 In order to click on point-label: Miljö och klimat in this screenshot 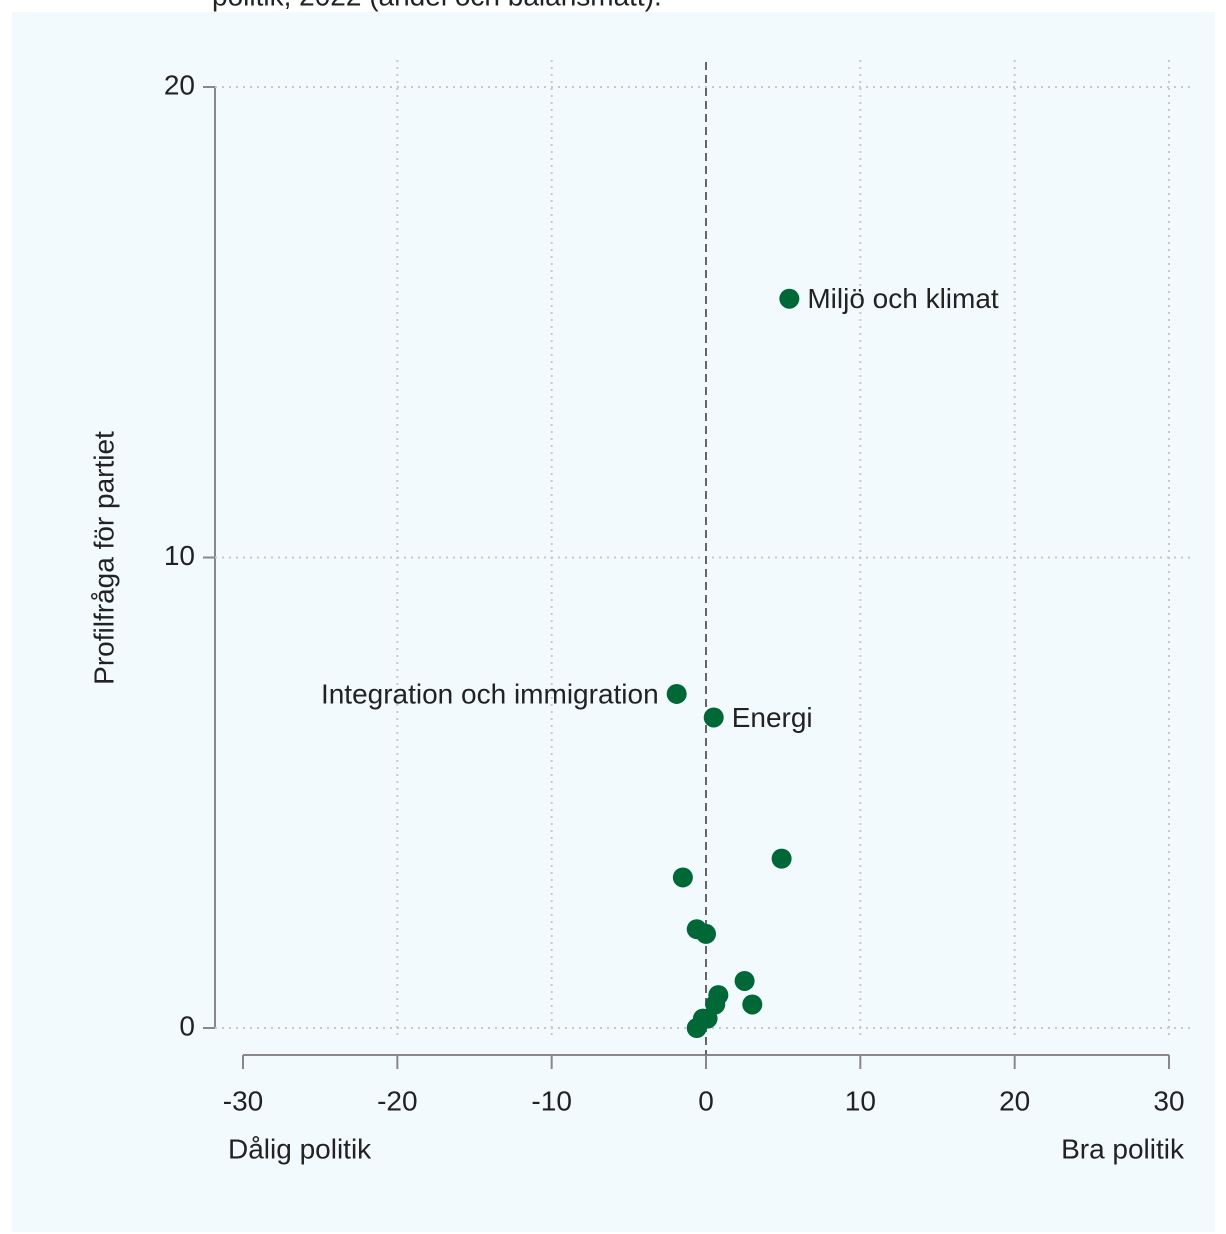, I will do `click(903, 298)`.